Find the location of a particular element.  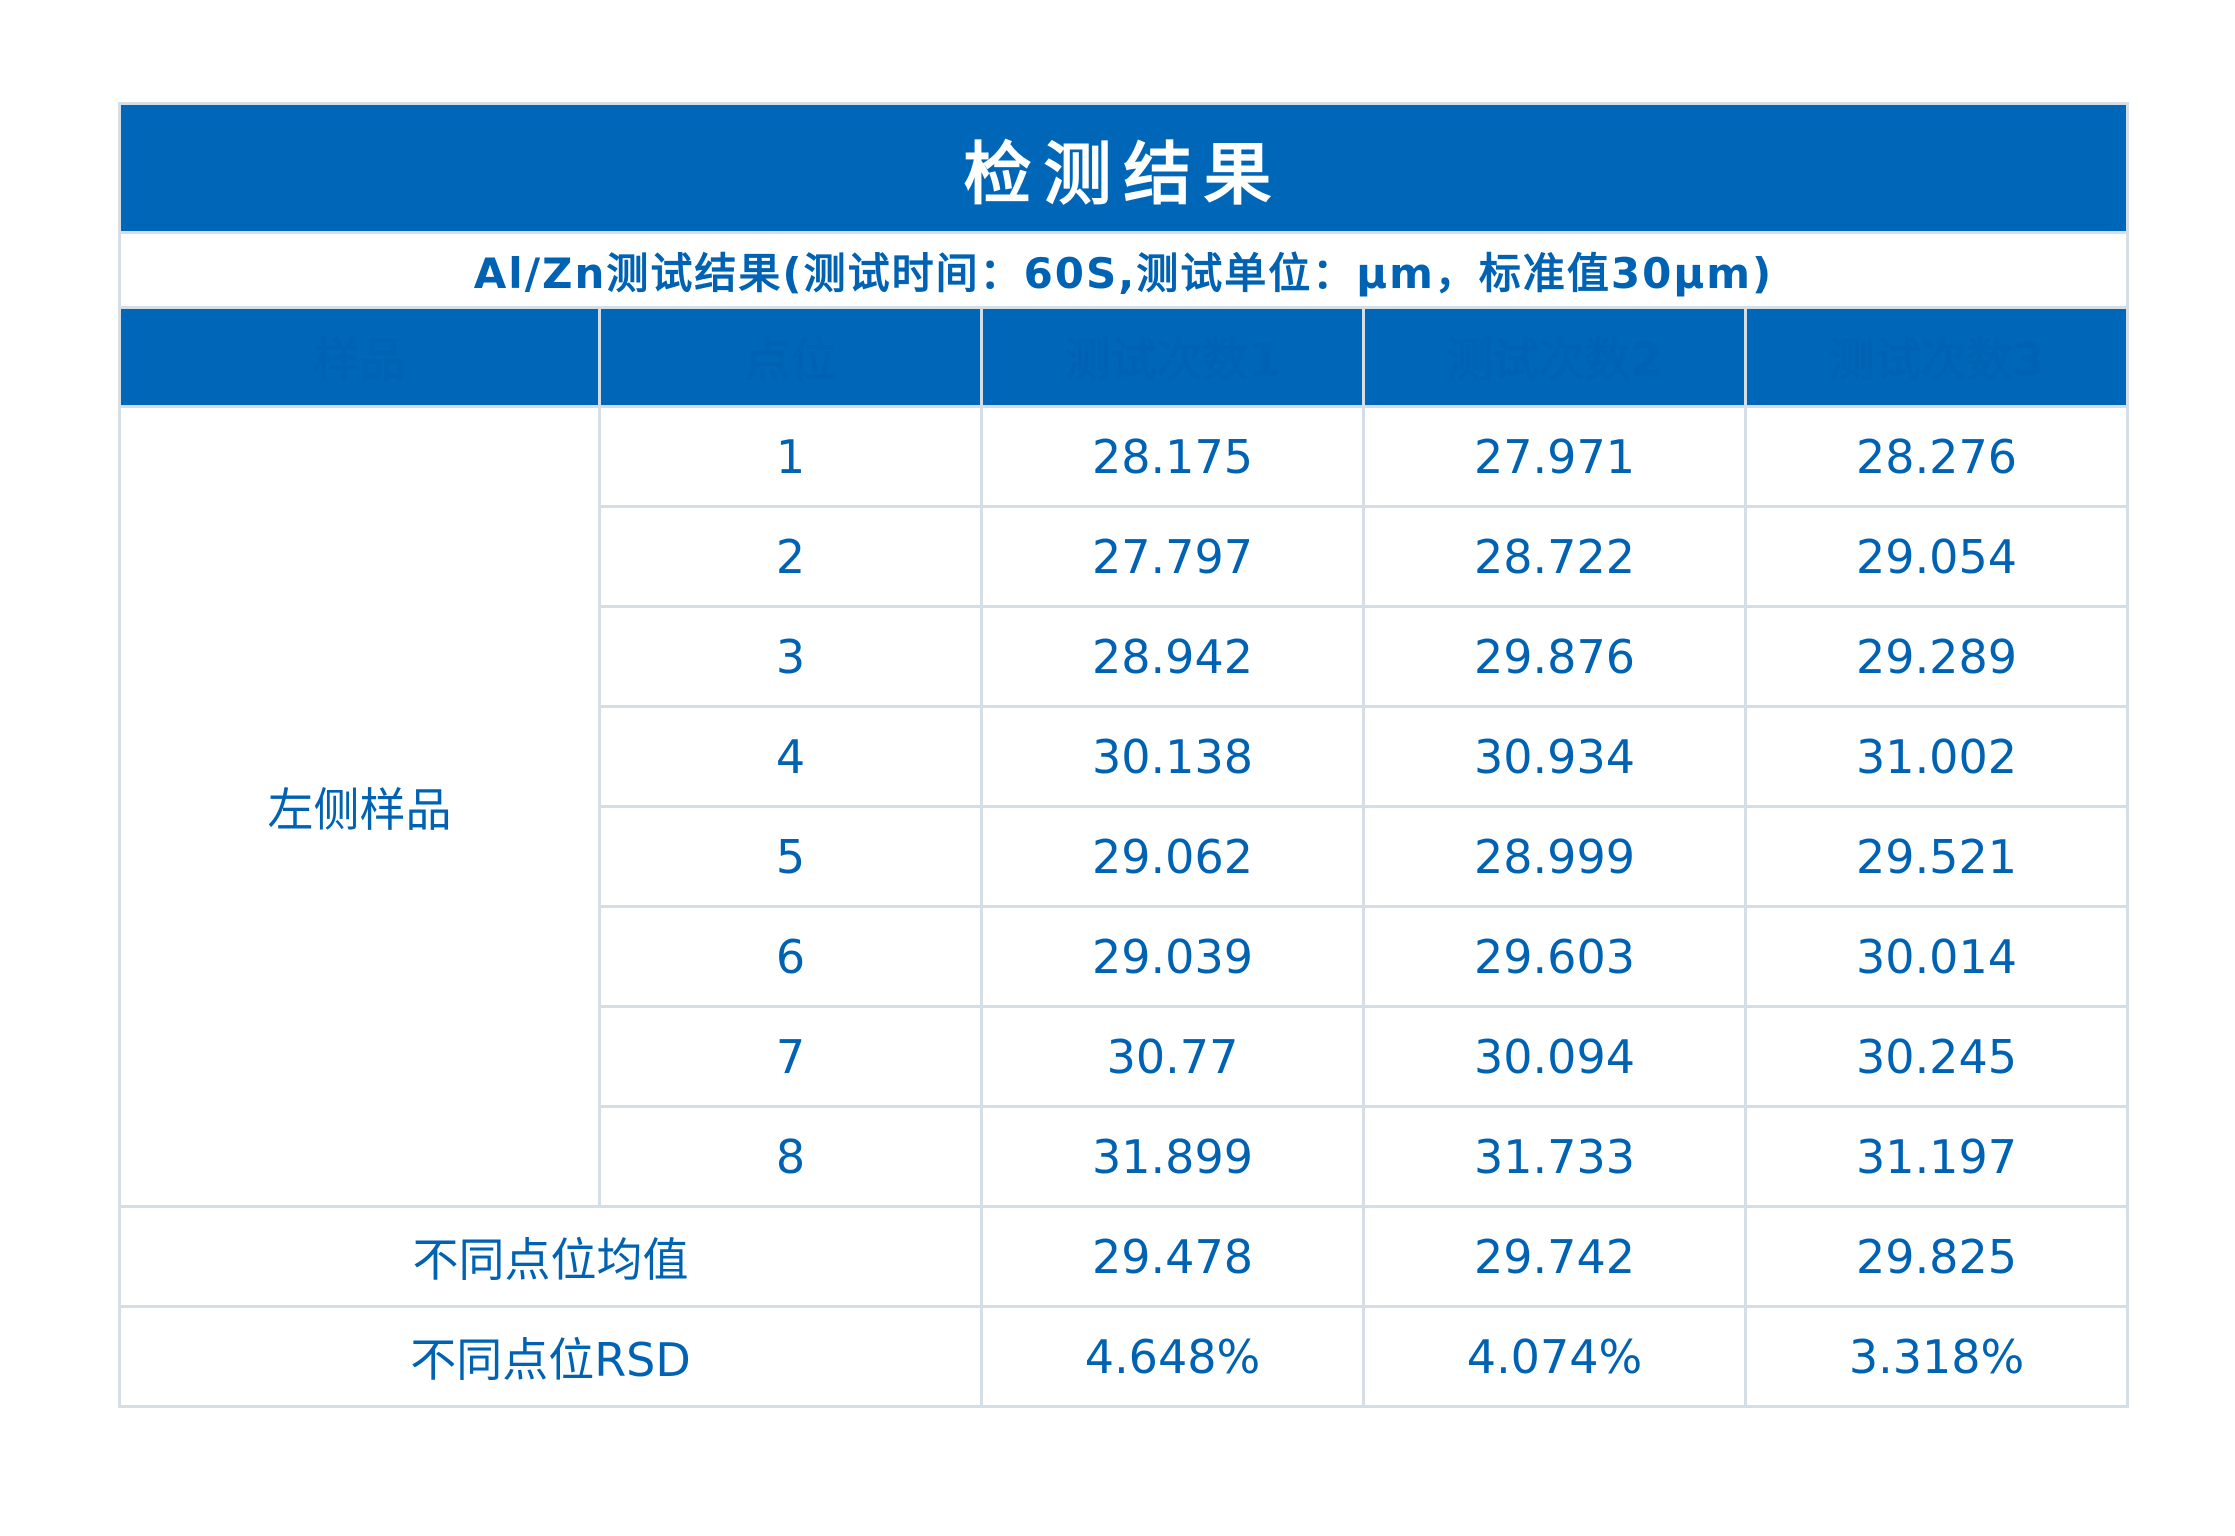

rsd-label: 不同点位RSD is located at coordinates (550, 1356).